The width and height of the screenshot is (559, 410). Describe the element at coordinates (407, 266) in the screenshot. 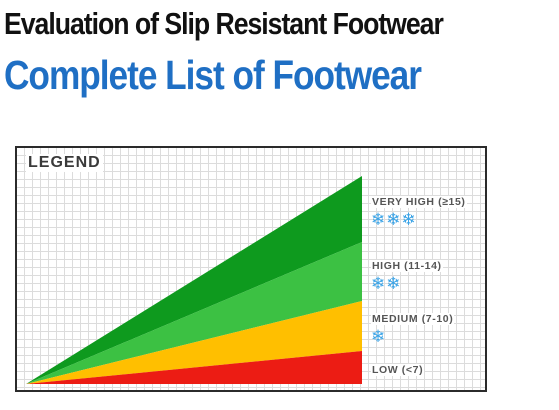

I see `level-label: HIGH (11-14)` at that location.